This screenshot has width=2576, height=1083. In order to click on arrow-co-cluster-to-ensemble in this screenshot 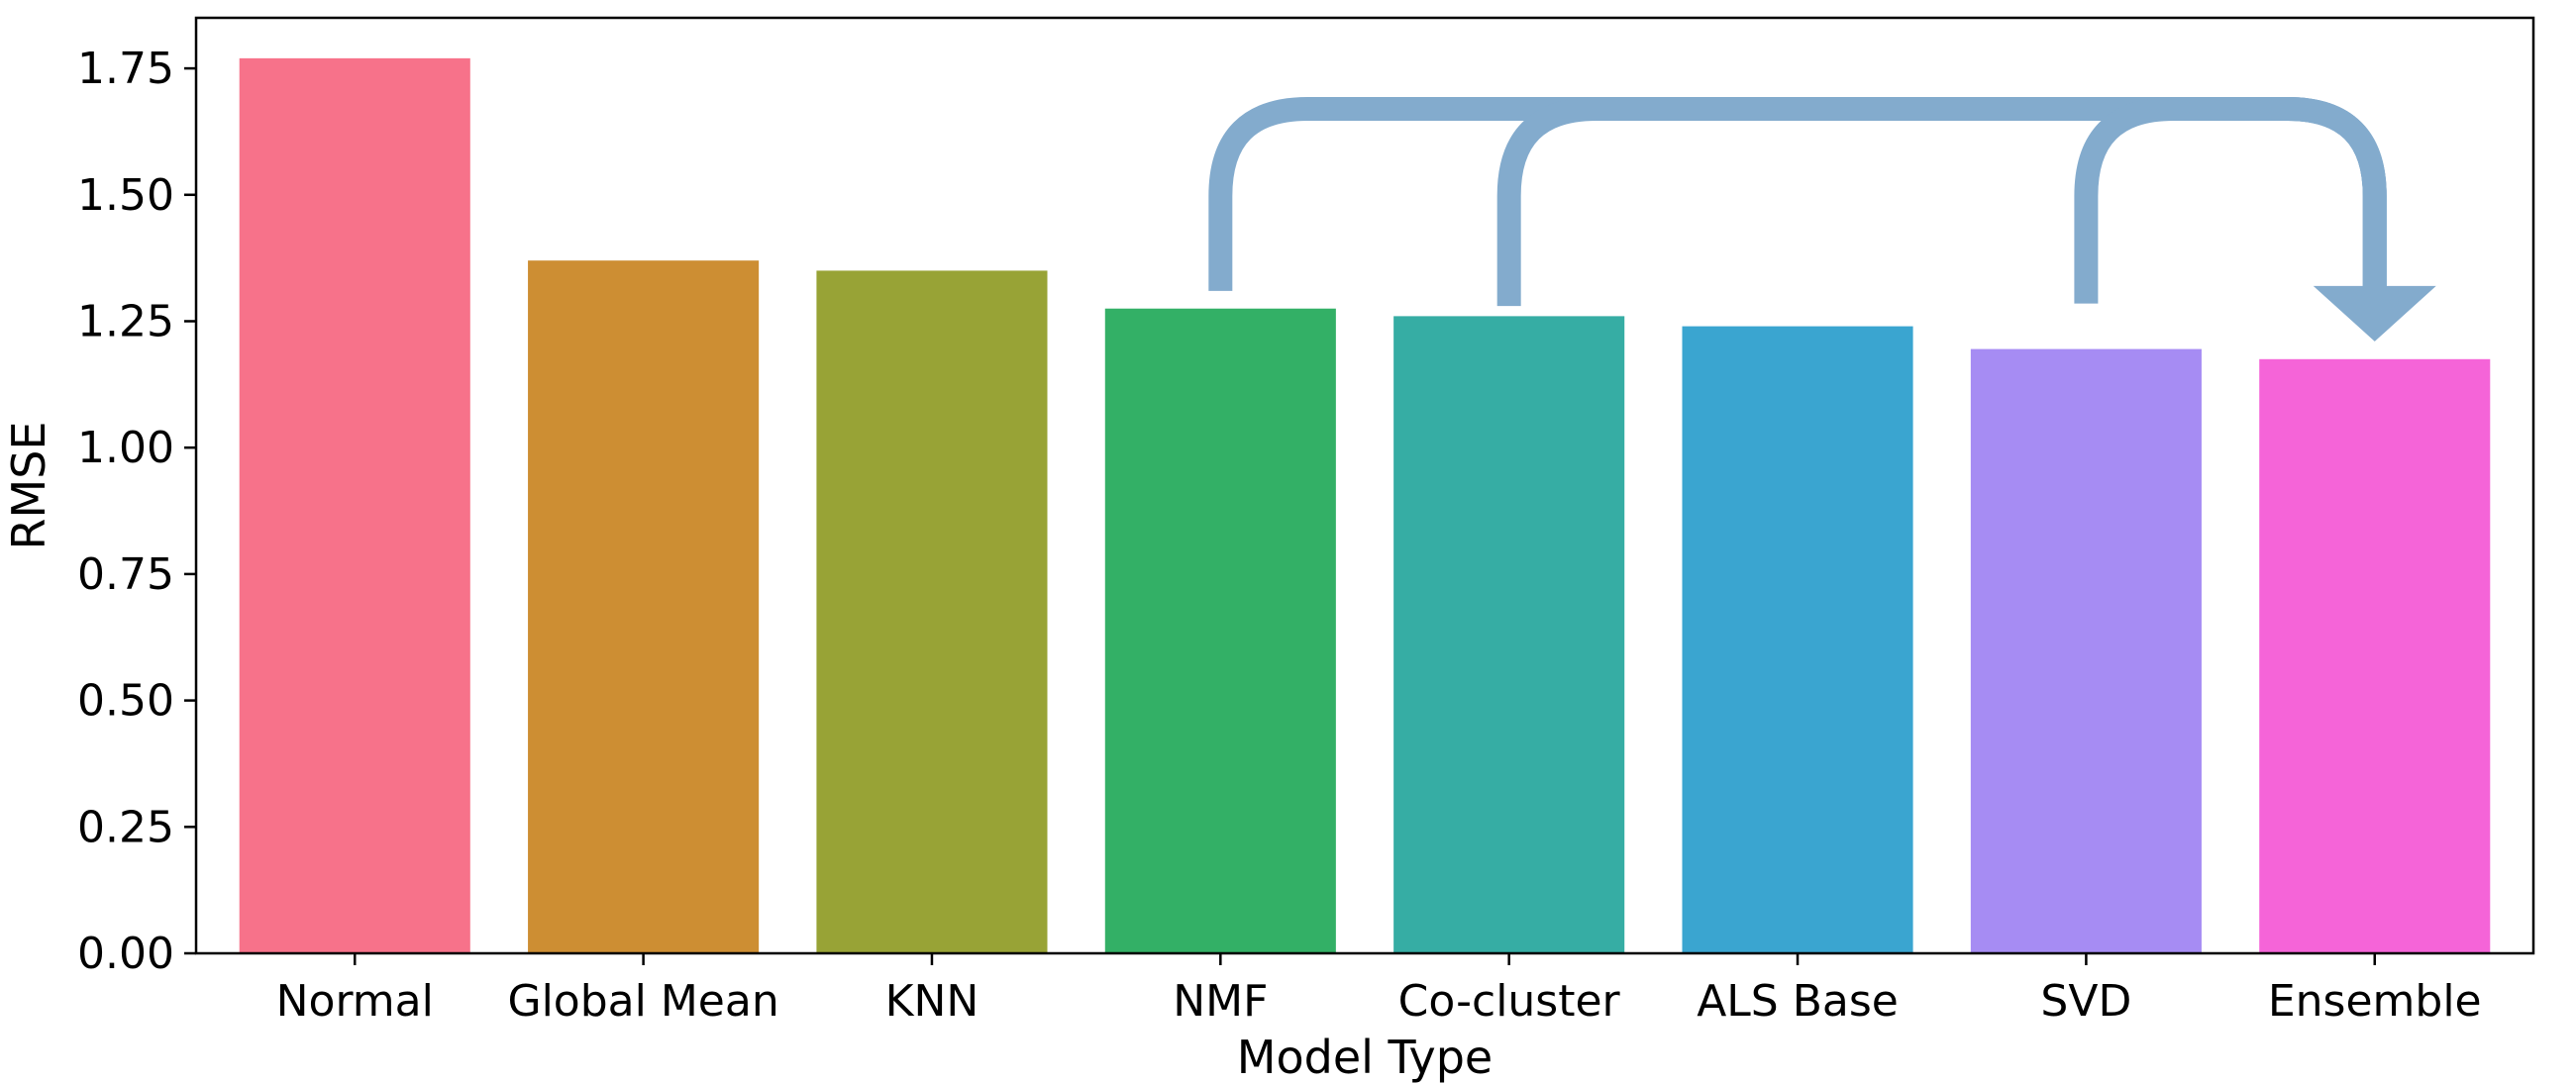, I will do `click(1941, 201)`.